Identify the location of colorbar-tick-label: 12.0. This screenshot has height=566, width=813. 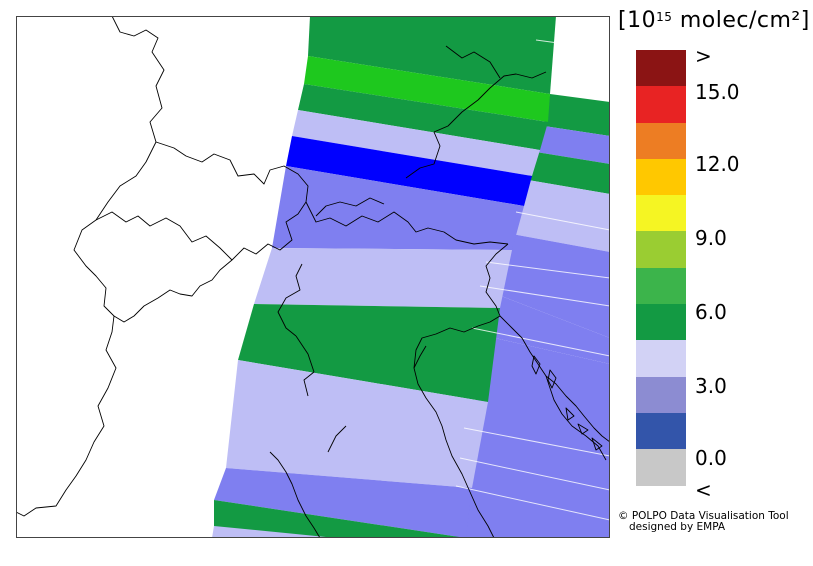
(717, 164).